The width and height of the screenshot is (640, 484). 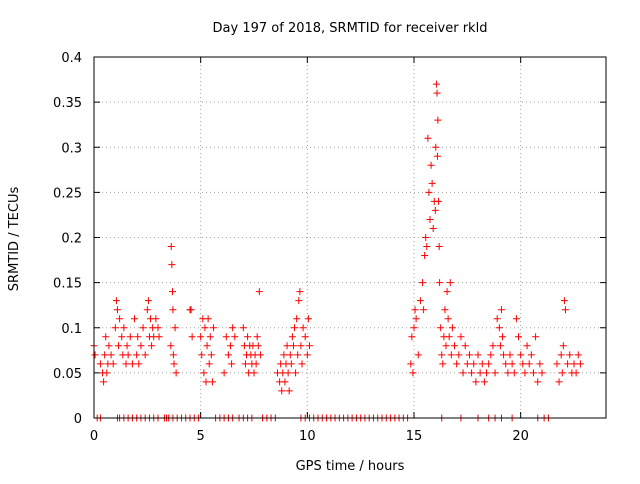 I want to click on y-tick-label: 0.35, so click(x=67, y=103).